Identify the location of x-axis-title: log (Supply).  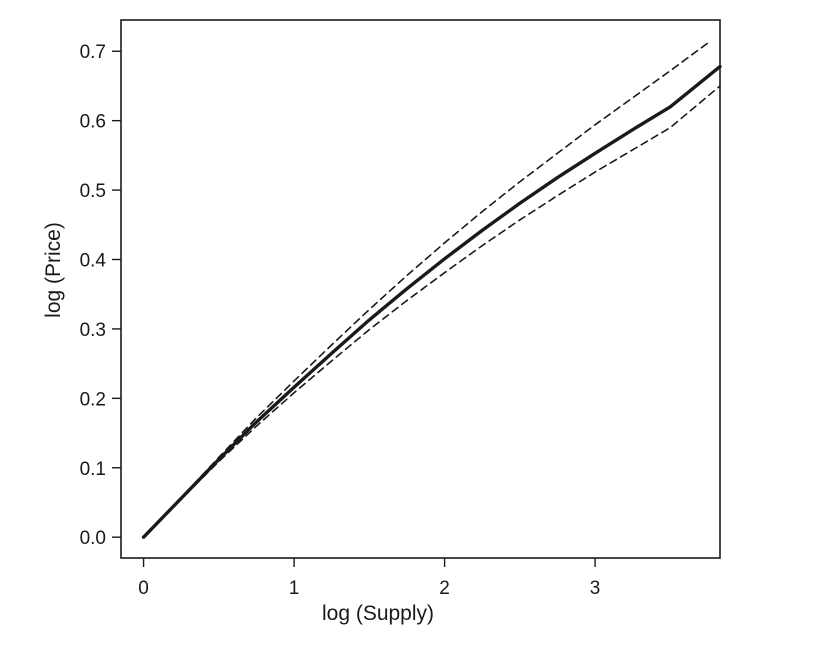
(378, 613).